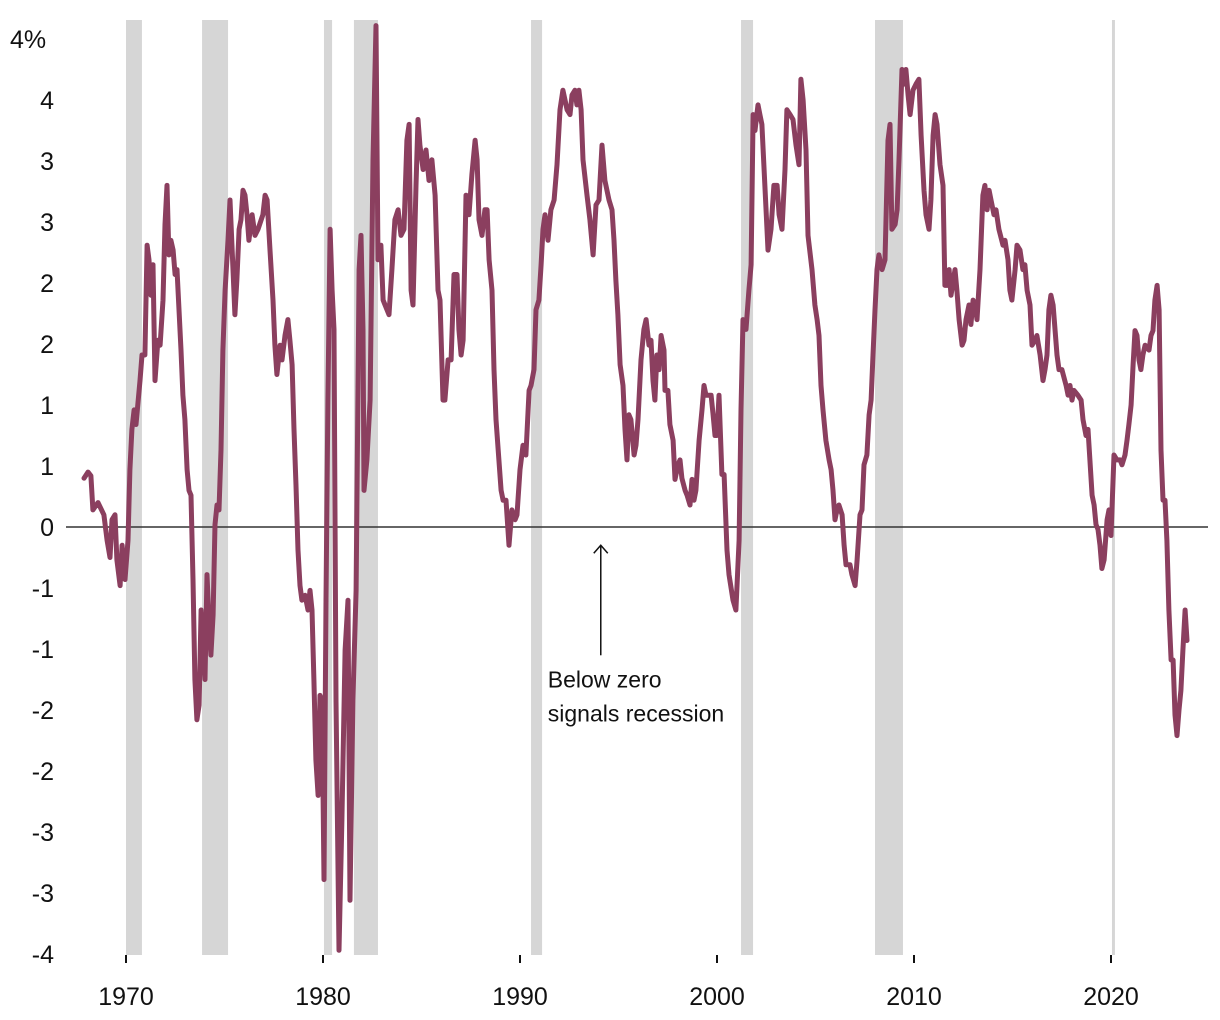  What do you see at coordinates (32, 497) in the screenshot?
I see `y-axis: 4% 4 3 3 2 2 1 1 0 -1 -1 -2 -2 -3 -3 -4` at bounding box center [32, 497].